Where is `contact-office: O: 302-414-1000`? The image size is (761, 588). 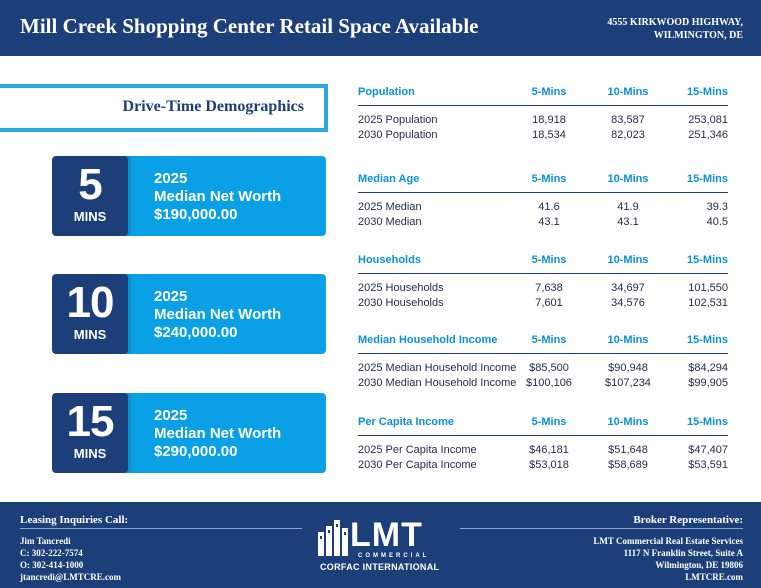
contact-office: O: 302-414-1000 is located at coordinates (52, 565).